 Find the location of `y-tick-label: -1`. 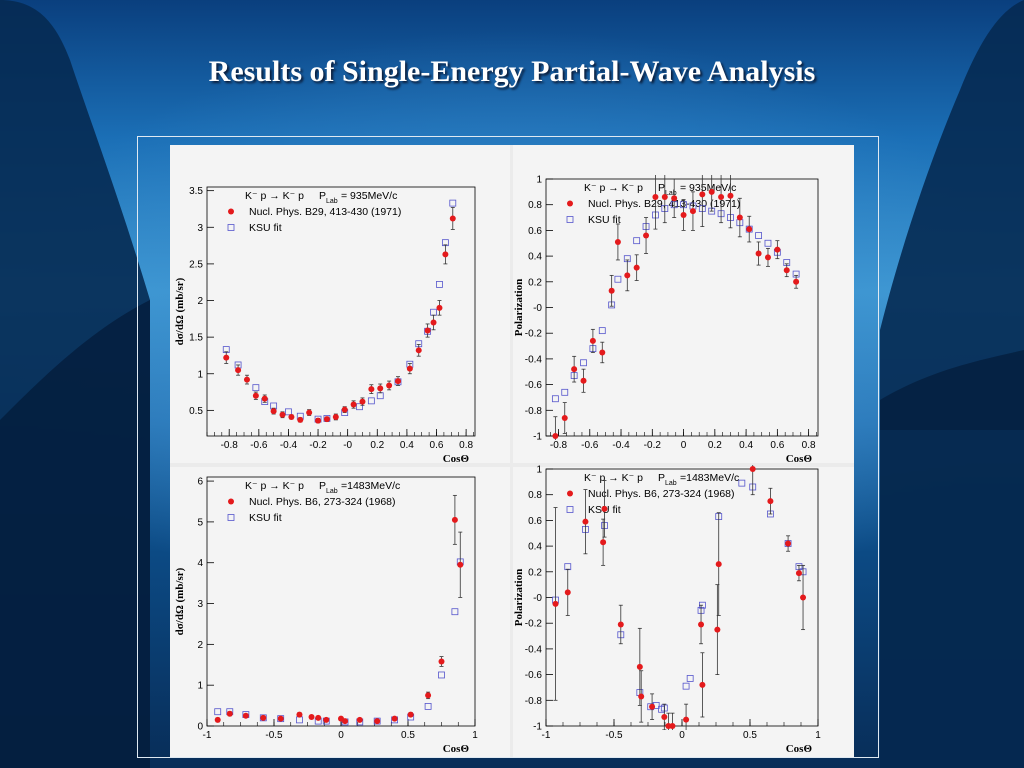

y-tick-label: -1 is located at coordinates (537, 727).